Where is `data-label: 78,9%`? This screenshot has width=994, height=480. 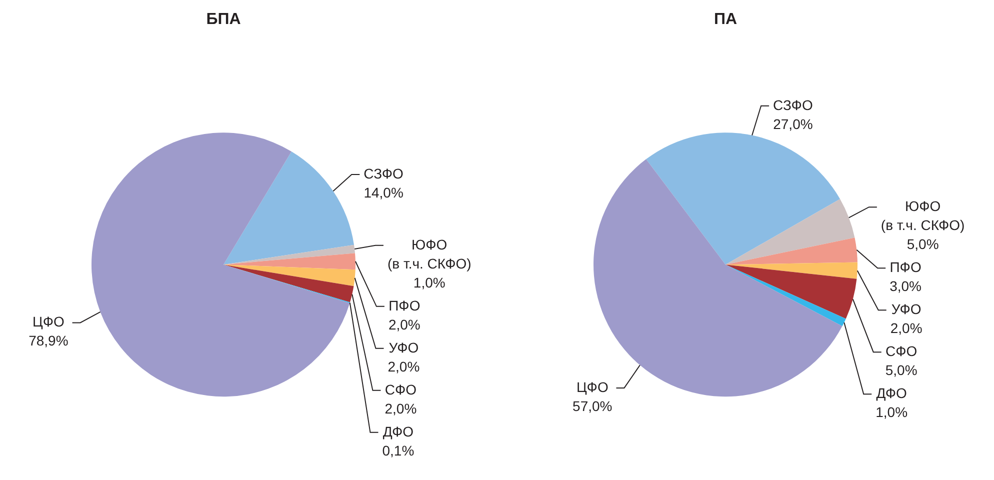 data-label: 78,9% is located at coordinates (48, 340).